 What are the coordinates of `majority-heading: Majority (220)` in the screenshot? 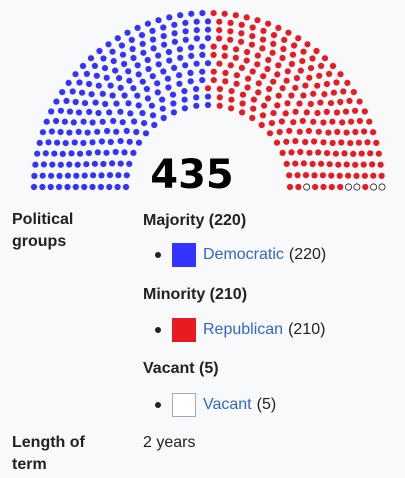 It's located at (195, 220).